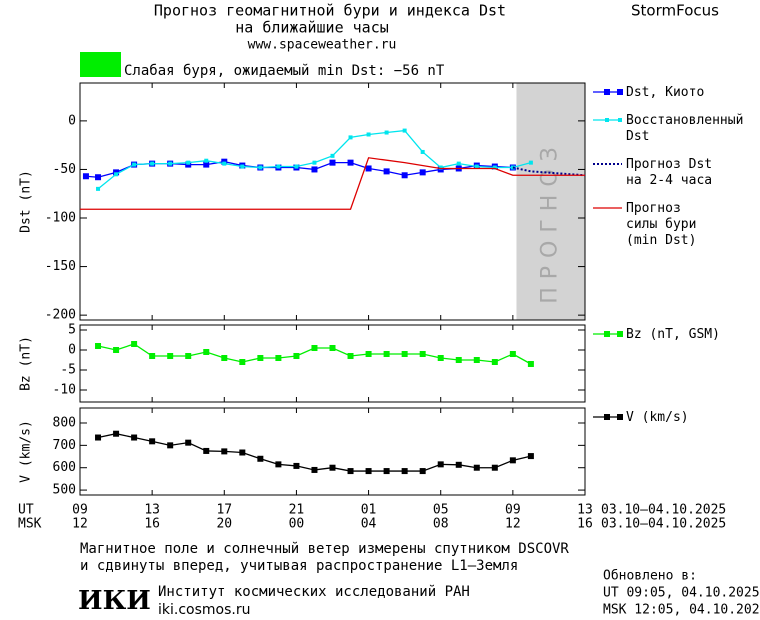 The width and height of the screenshot is (760, 620). I want to click on site: iki.cosmos.ru, so click(204, 610).